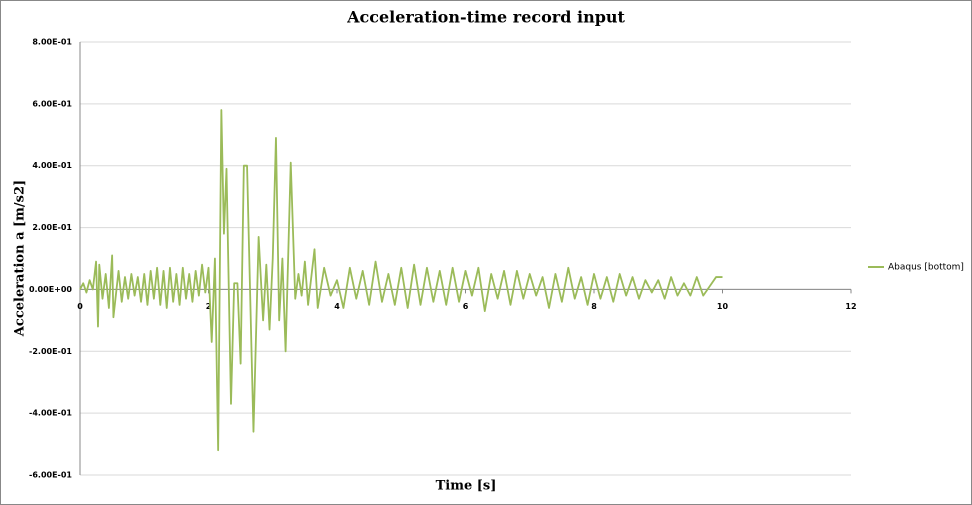  I want to click on y-tick-label: 4.00E-01, so click(52, 165).